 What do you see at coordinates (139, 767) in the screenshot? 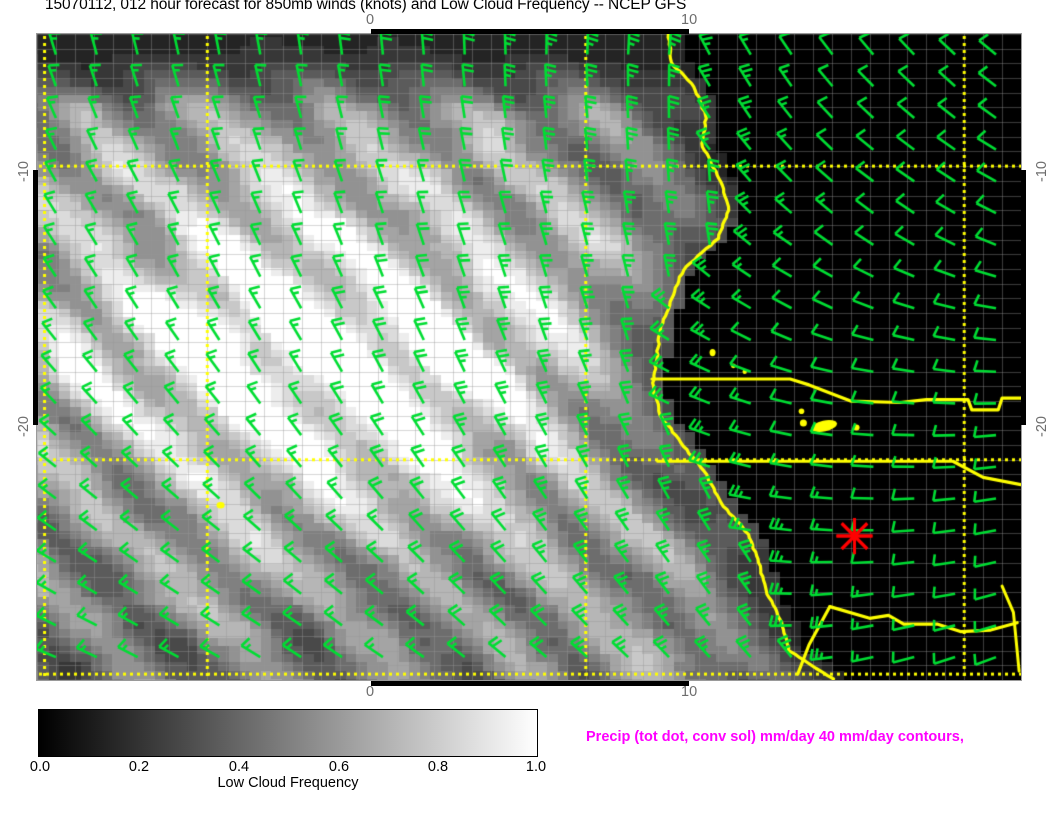
I see `colorbar-tick-1: 0.2` at bounding box center [139, 767].